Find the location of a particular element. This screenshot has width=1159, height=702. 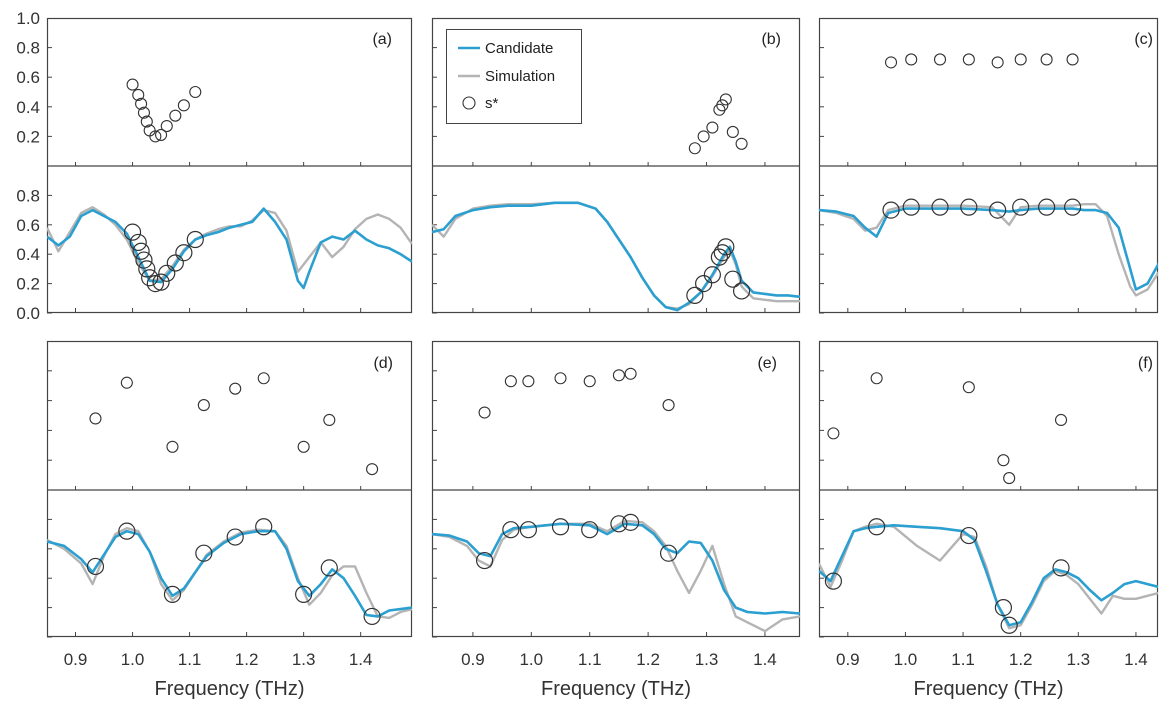

panel-d-candidate-line is located at coordinates (229, 573).